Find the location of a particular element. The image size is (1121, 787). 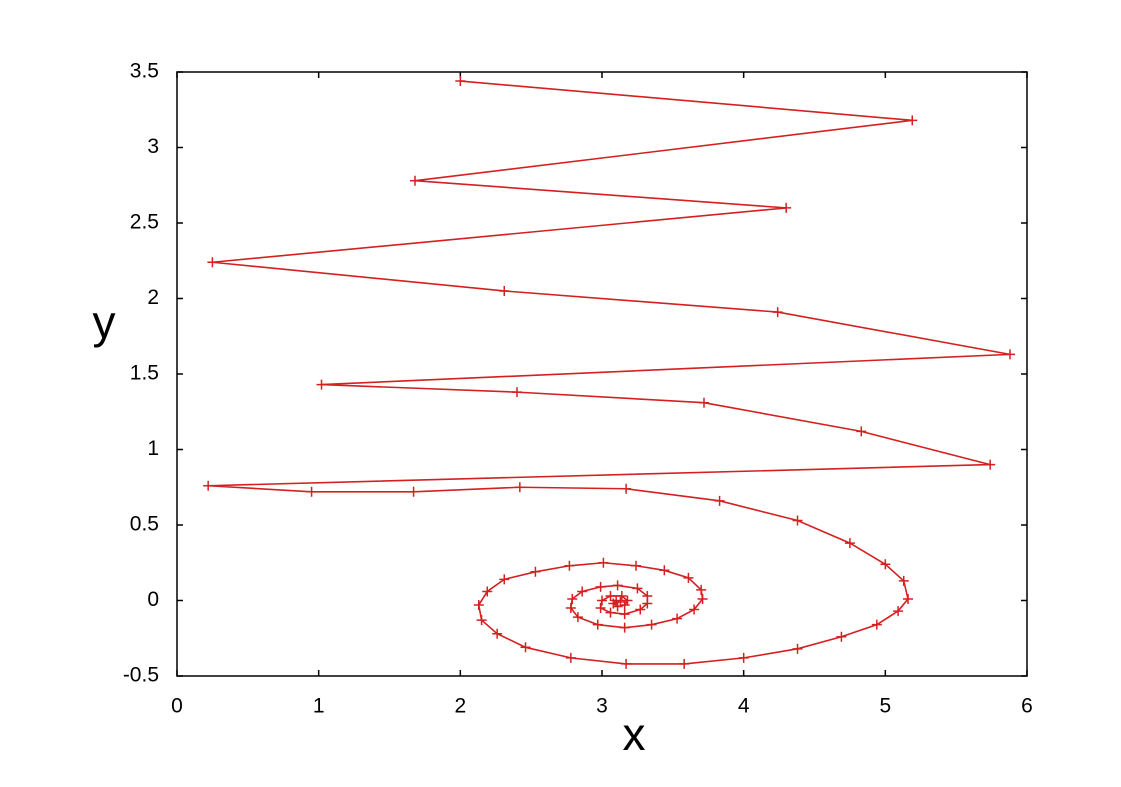

x-tick-label: 4 is located at coordinates (744, 706).